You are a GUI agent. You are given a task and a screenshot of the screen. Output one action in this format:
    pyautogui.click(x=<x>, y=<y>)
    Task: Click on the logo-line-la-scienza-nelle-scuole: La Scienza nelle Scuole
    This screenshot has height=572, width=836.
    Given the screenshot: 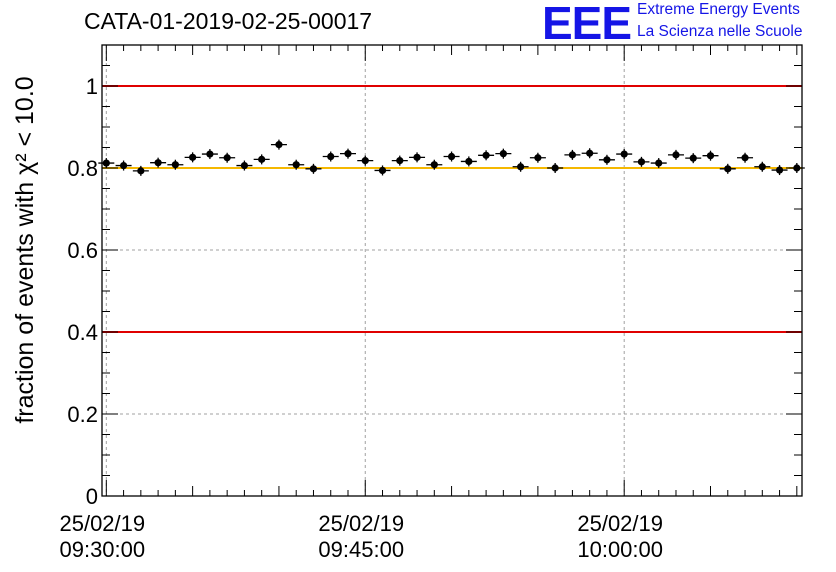 What is the action you would take?
    pyautogui.click(x=720, y=31)
    